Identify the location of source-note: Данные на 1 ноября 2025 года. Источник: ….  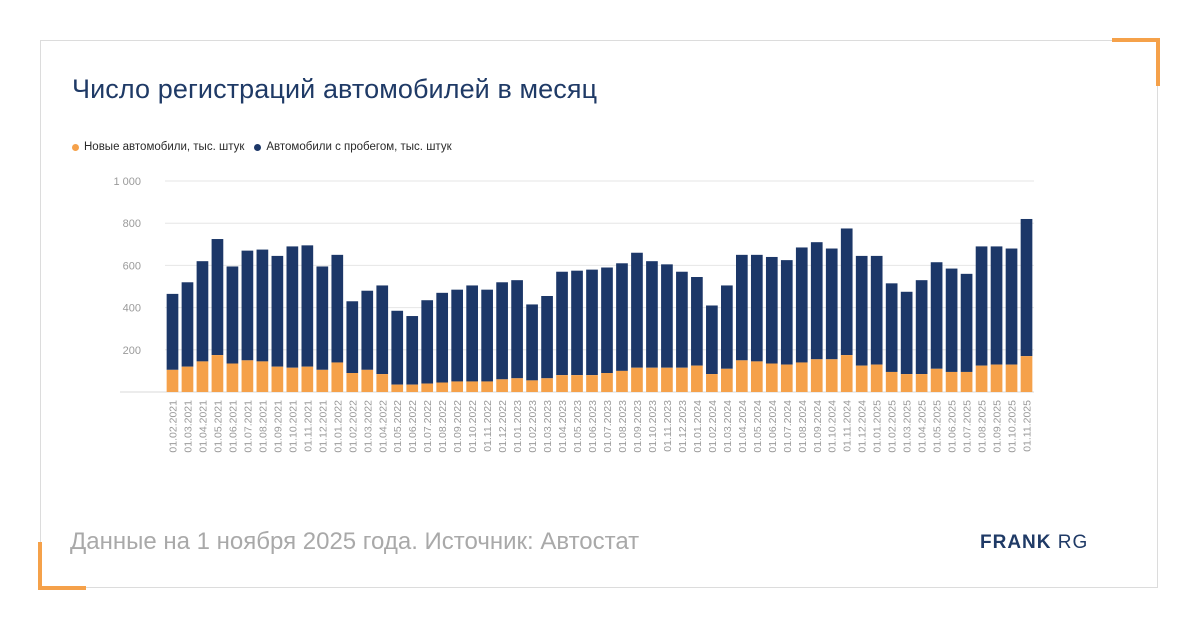
(355, 541).